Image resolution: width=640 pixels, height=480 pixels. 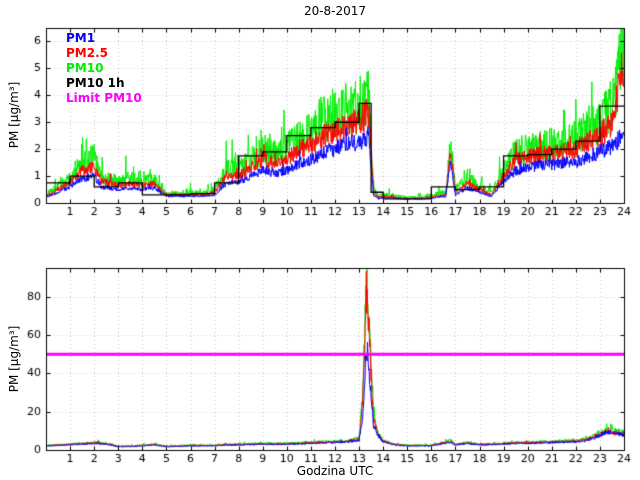 I want to click on bottom-y-axis-label: PM [µg/m³], so click(x=14, y=359).